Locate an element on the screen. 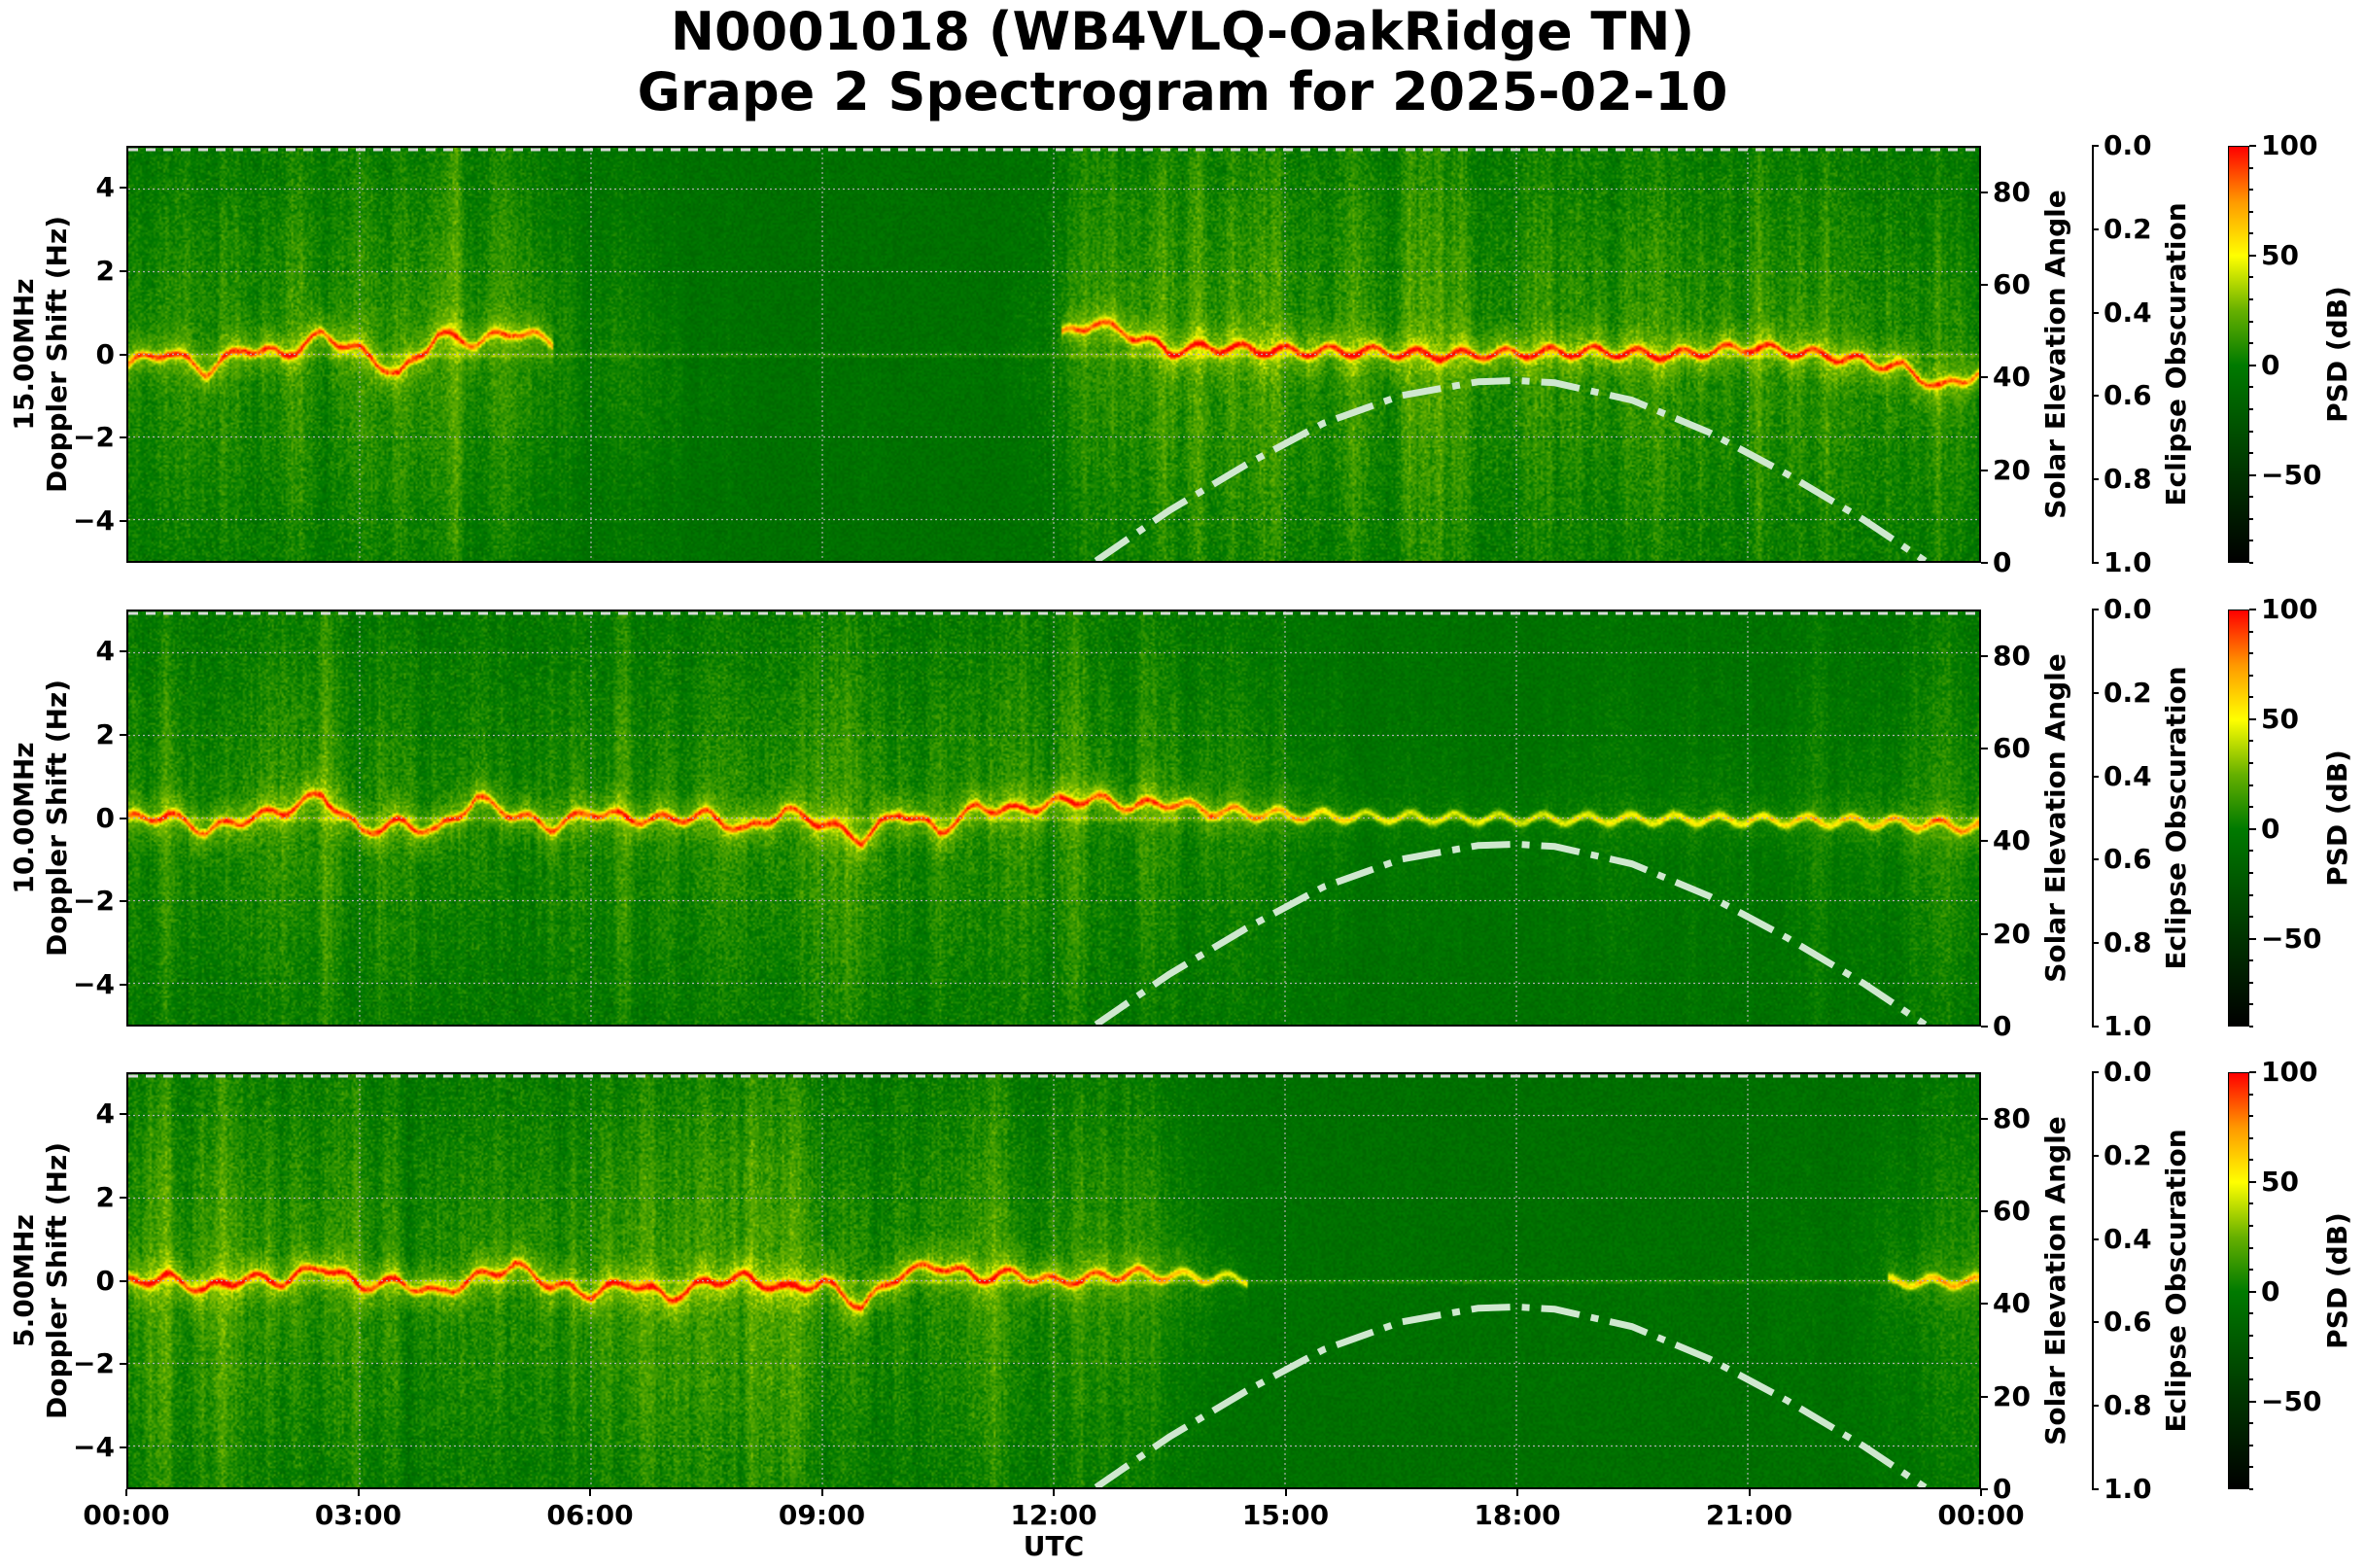 The image size is (2365, 1568). doppler-shift-label: Doppler Shift (Hz) is located at coordinates (57, 1280).